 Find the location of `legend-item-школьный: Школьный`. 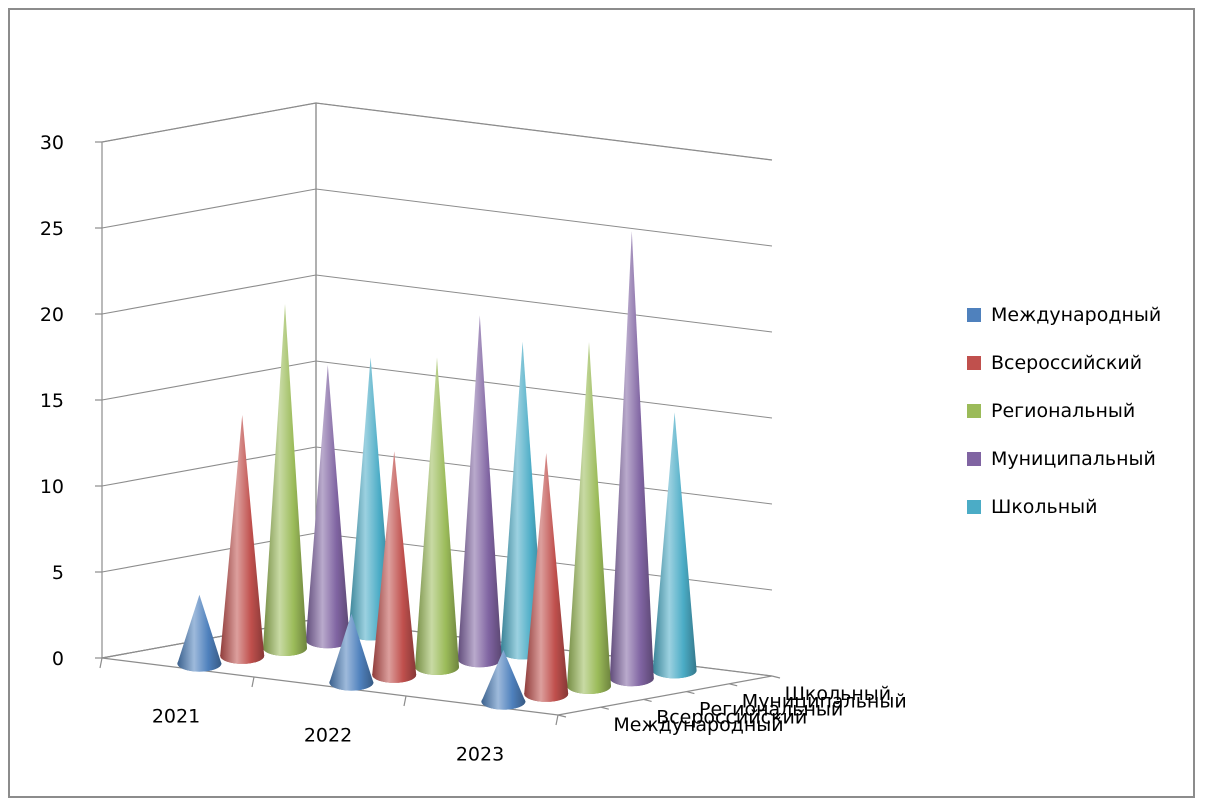

legend-item-школьный: Школьный is located at coordinates (1032, 507).